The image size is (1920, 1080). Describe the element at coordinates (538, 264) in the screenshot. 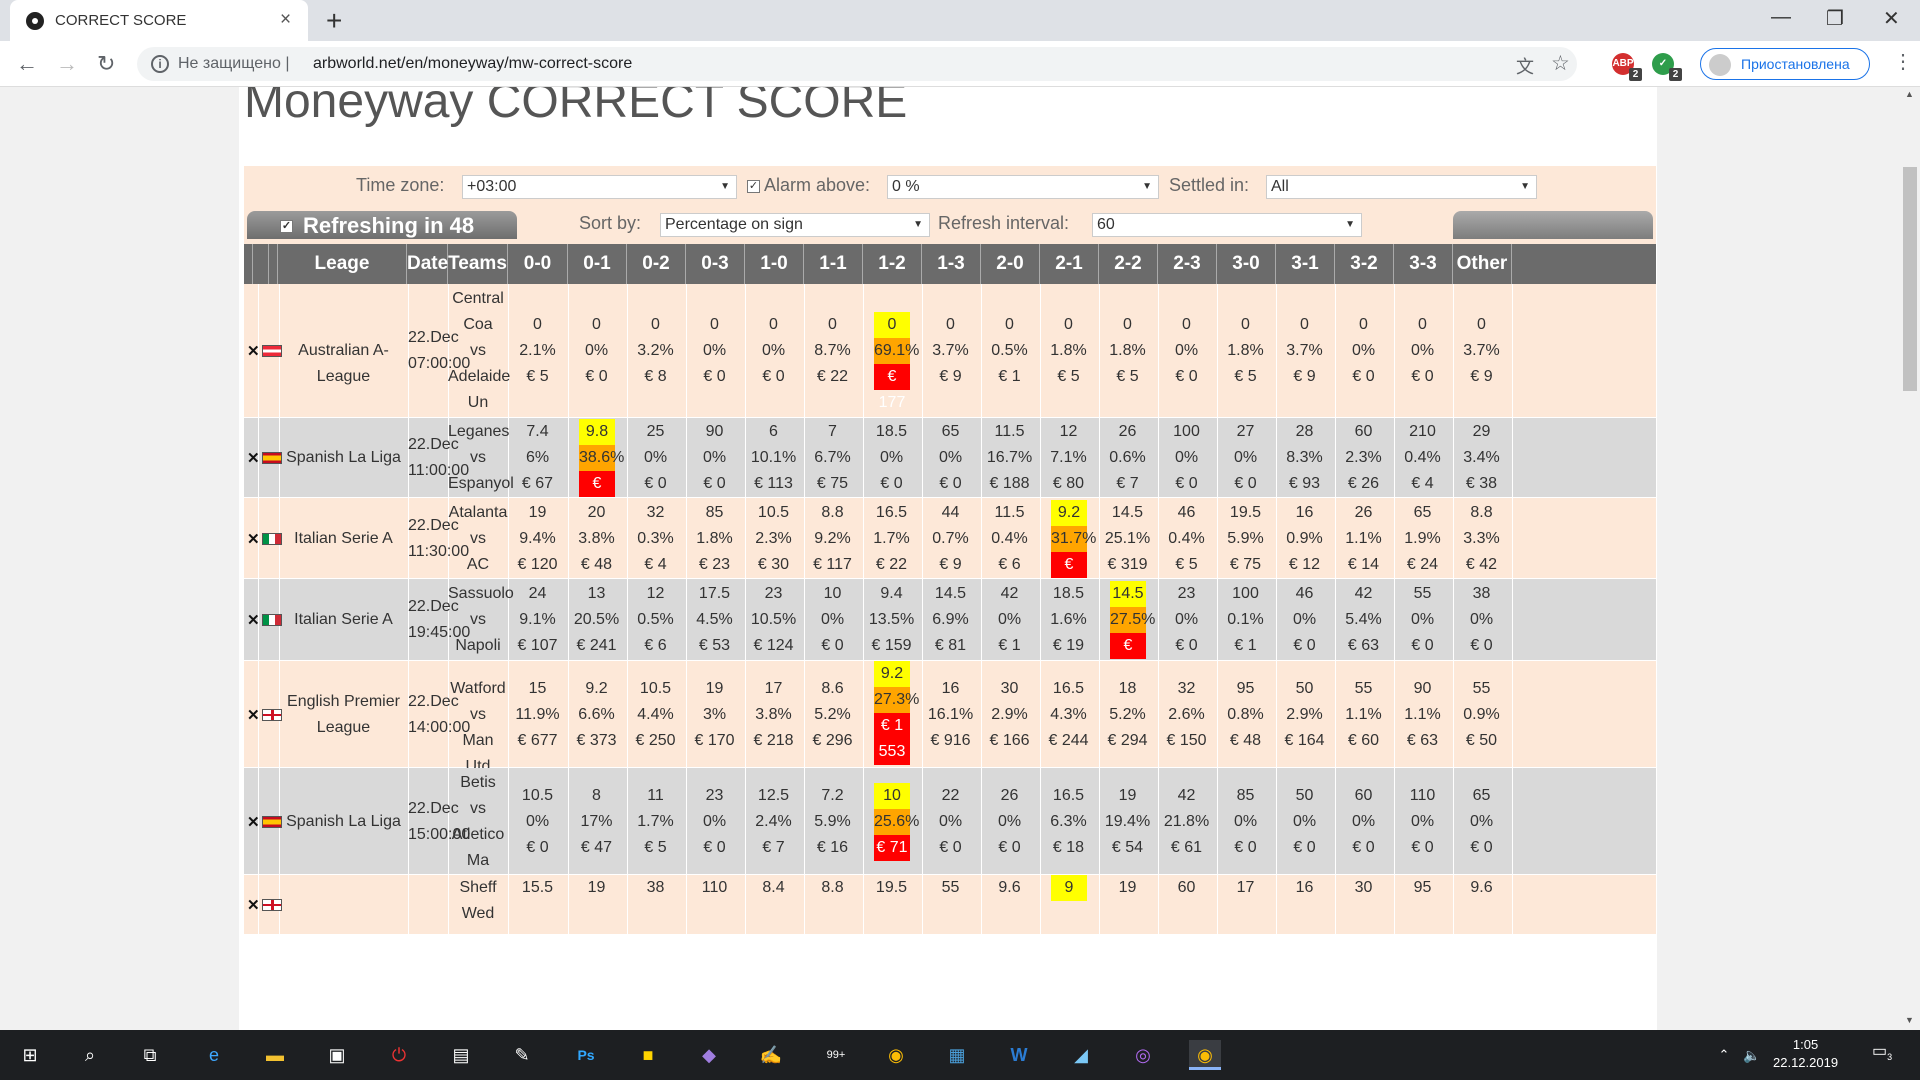

I see `header-0-0: 0-0` at that location.